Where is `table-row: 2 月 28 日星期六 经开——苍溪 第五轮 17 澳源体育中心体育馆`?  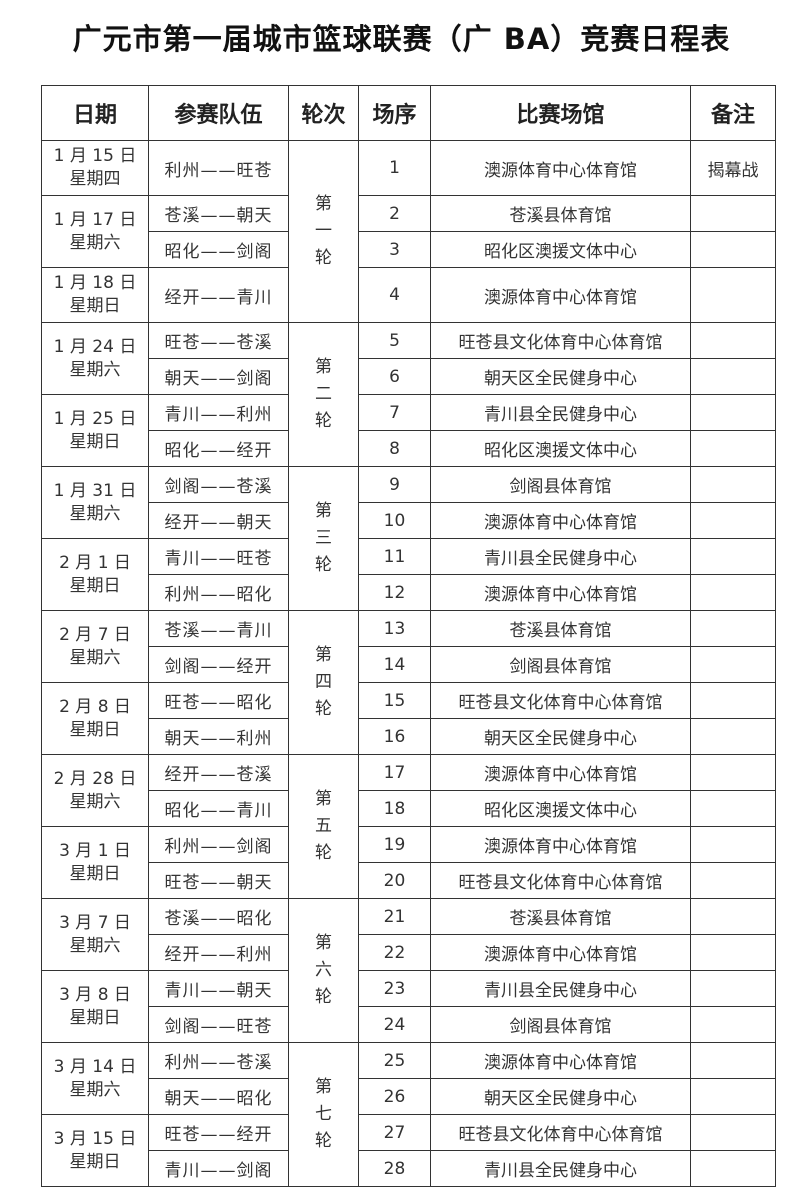 table-row: 2 月 28 日星期六 经开——苍溪 第五轮 17 澳源体育中心体育馆 is located at coordinates (408, 826).